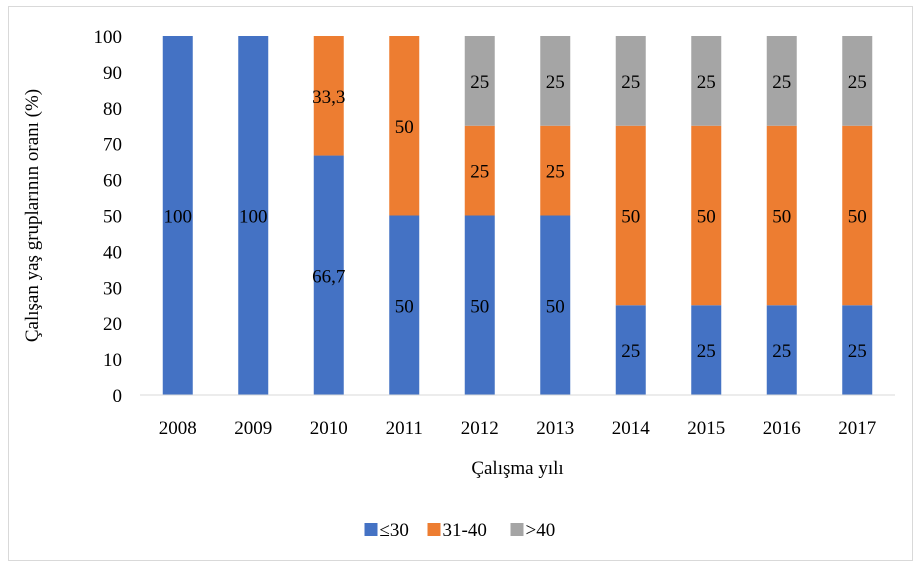  What do you see at coordinates (112, 109) in the screenshot?
I see `y-tick-label: 80` at bounding box center [112, 109].